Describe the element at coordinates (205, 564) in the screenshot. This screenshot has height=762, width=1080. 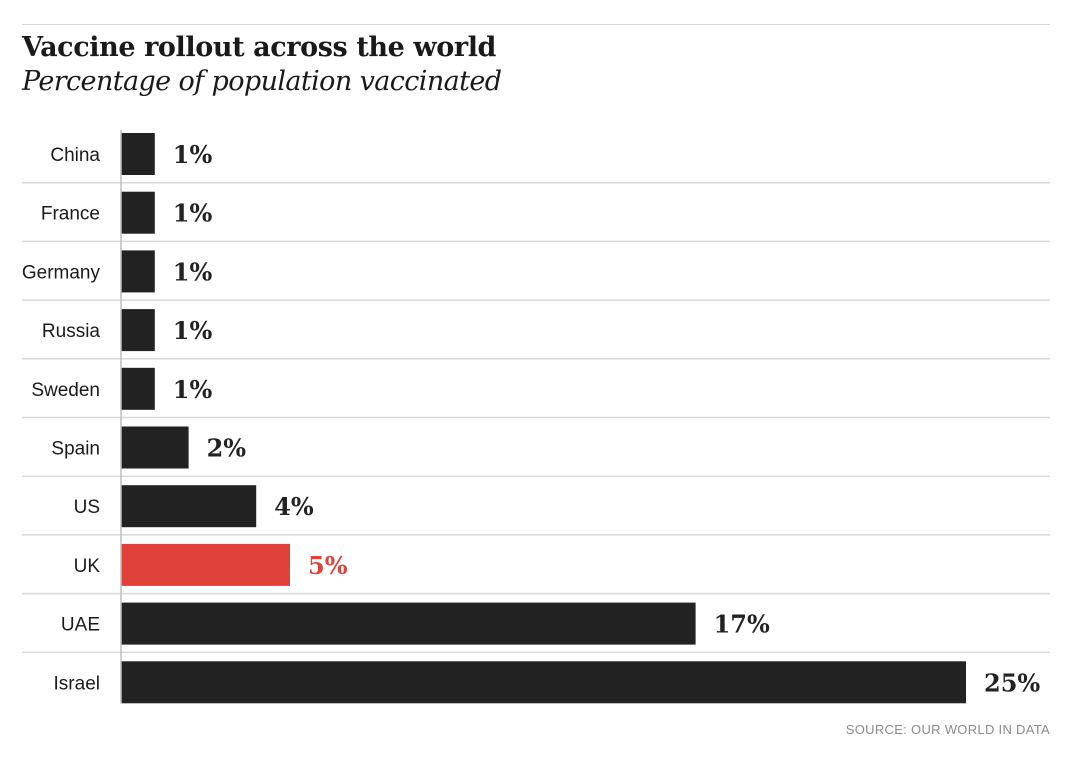
I see `bar-highlight` at that location.